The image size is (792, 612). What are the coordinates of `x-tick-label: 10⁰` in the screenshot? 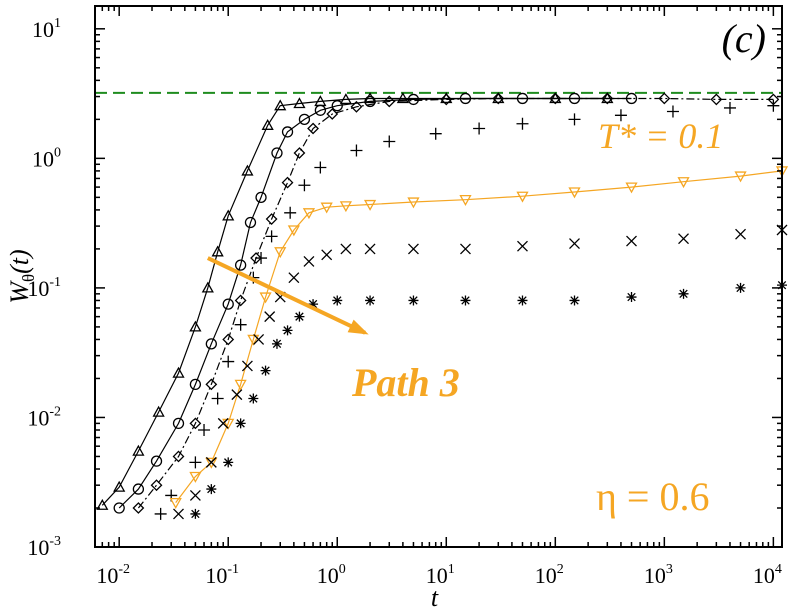 It's located at (331, 575).